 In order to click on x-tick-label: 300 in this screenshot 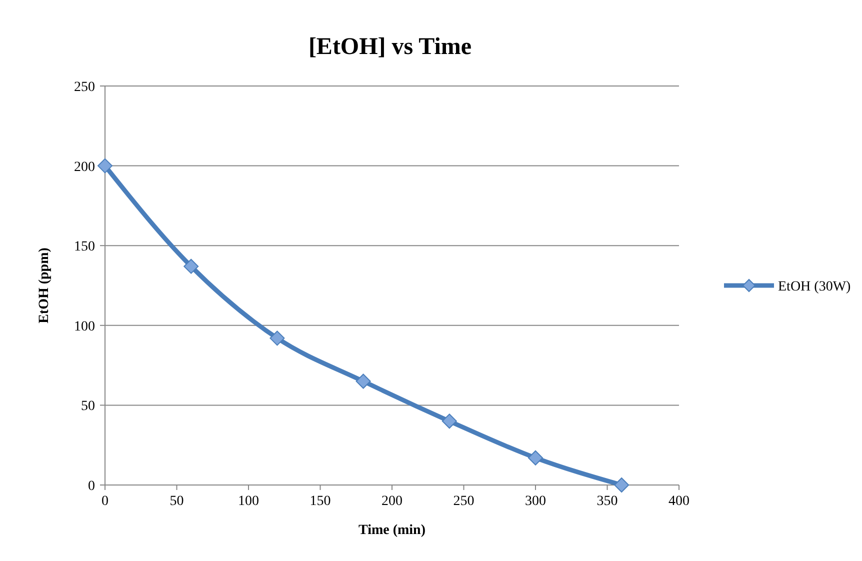, I will do `click(535, 501)`.